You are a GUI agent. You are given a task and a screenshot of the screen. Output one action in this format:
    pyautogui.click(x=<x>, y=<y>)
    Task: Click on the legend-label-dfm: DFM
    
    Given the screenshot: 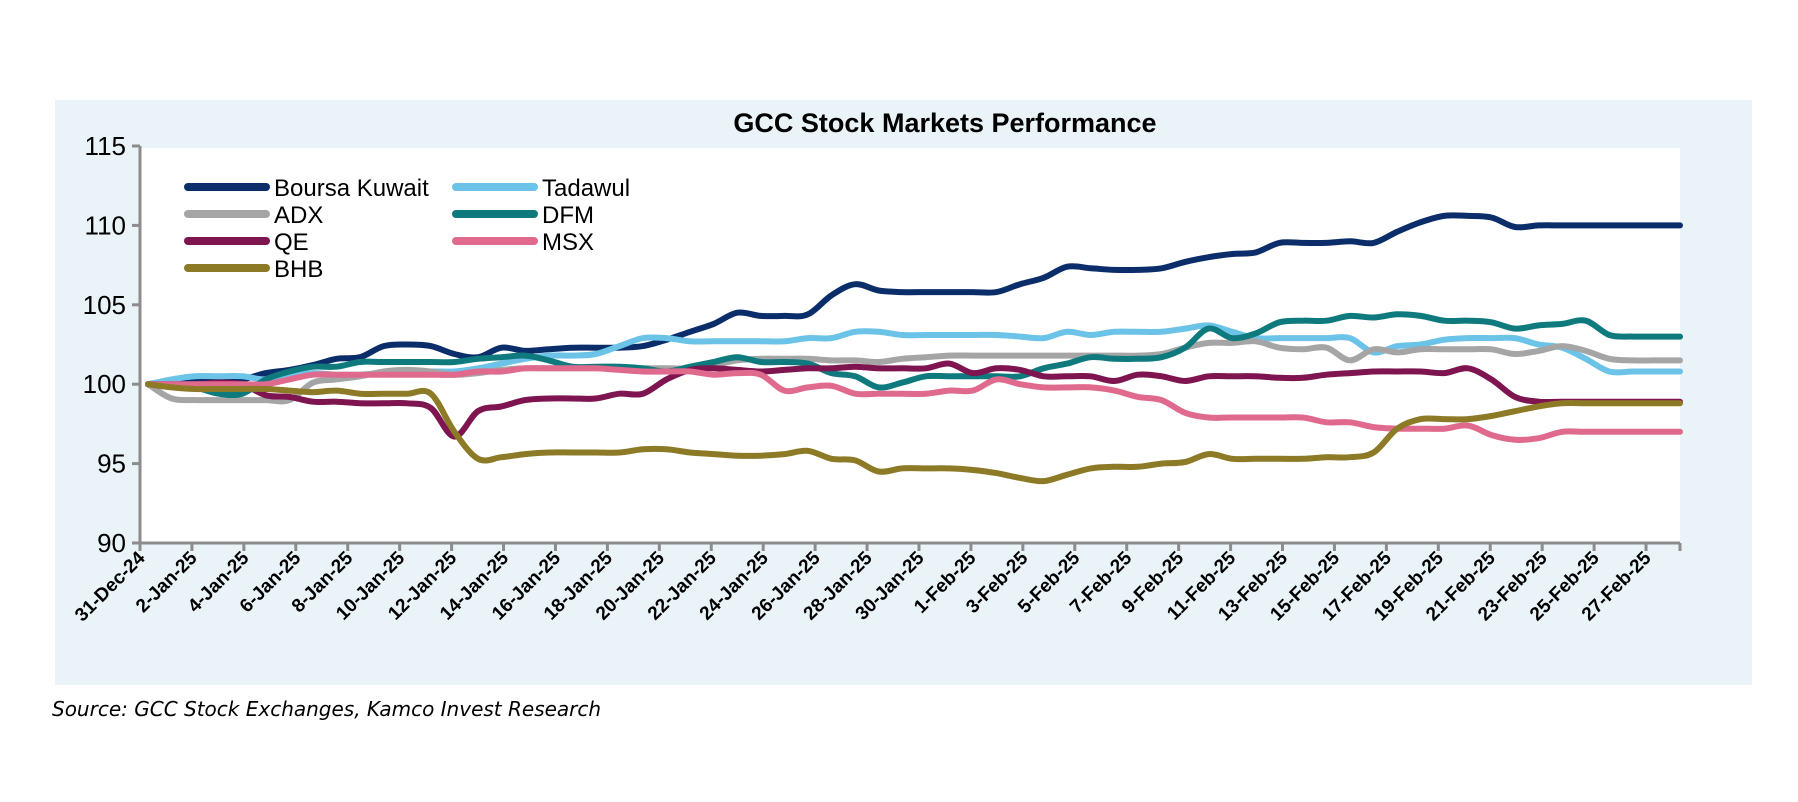 What is the action you would take?
    pyautogui.click(x=568, y=215)
    